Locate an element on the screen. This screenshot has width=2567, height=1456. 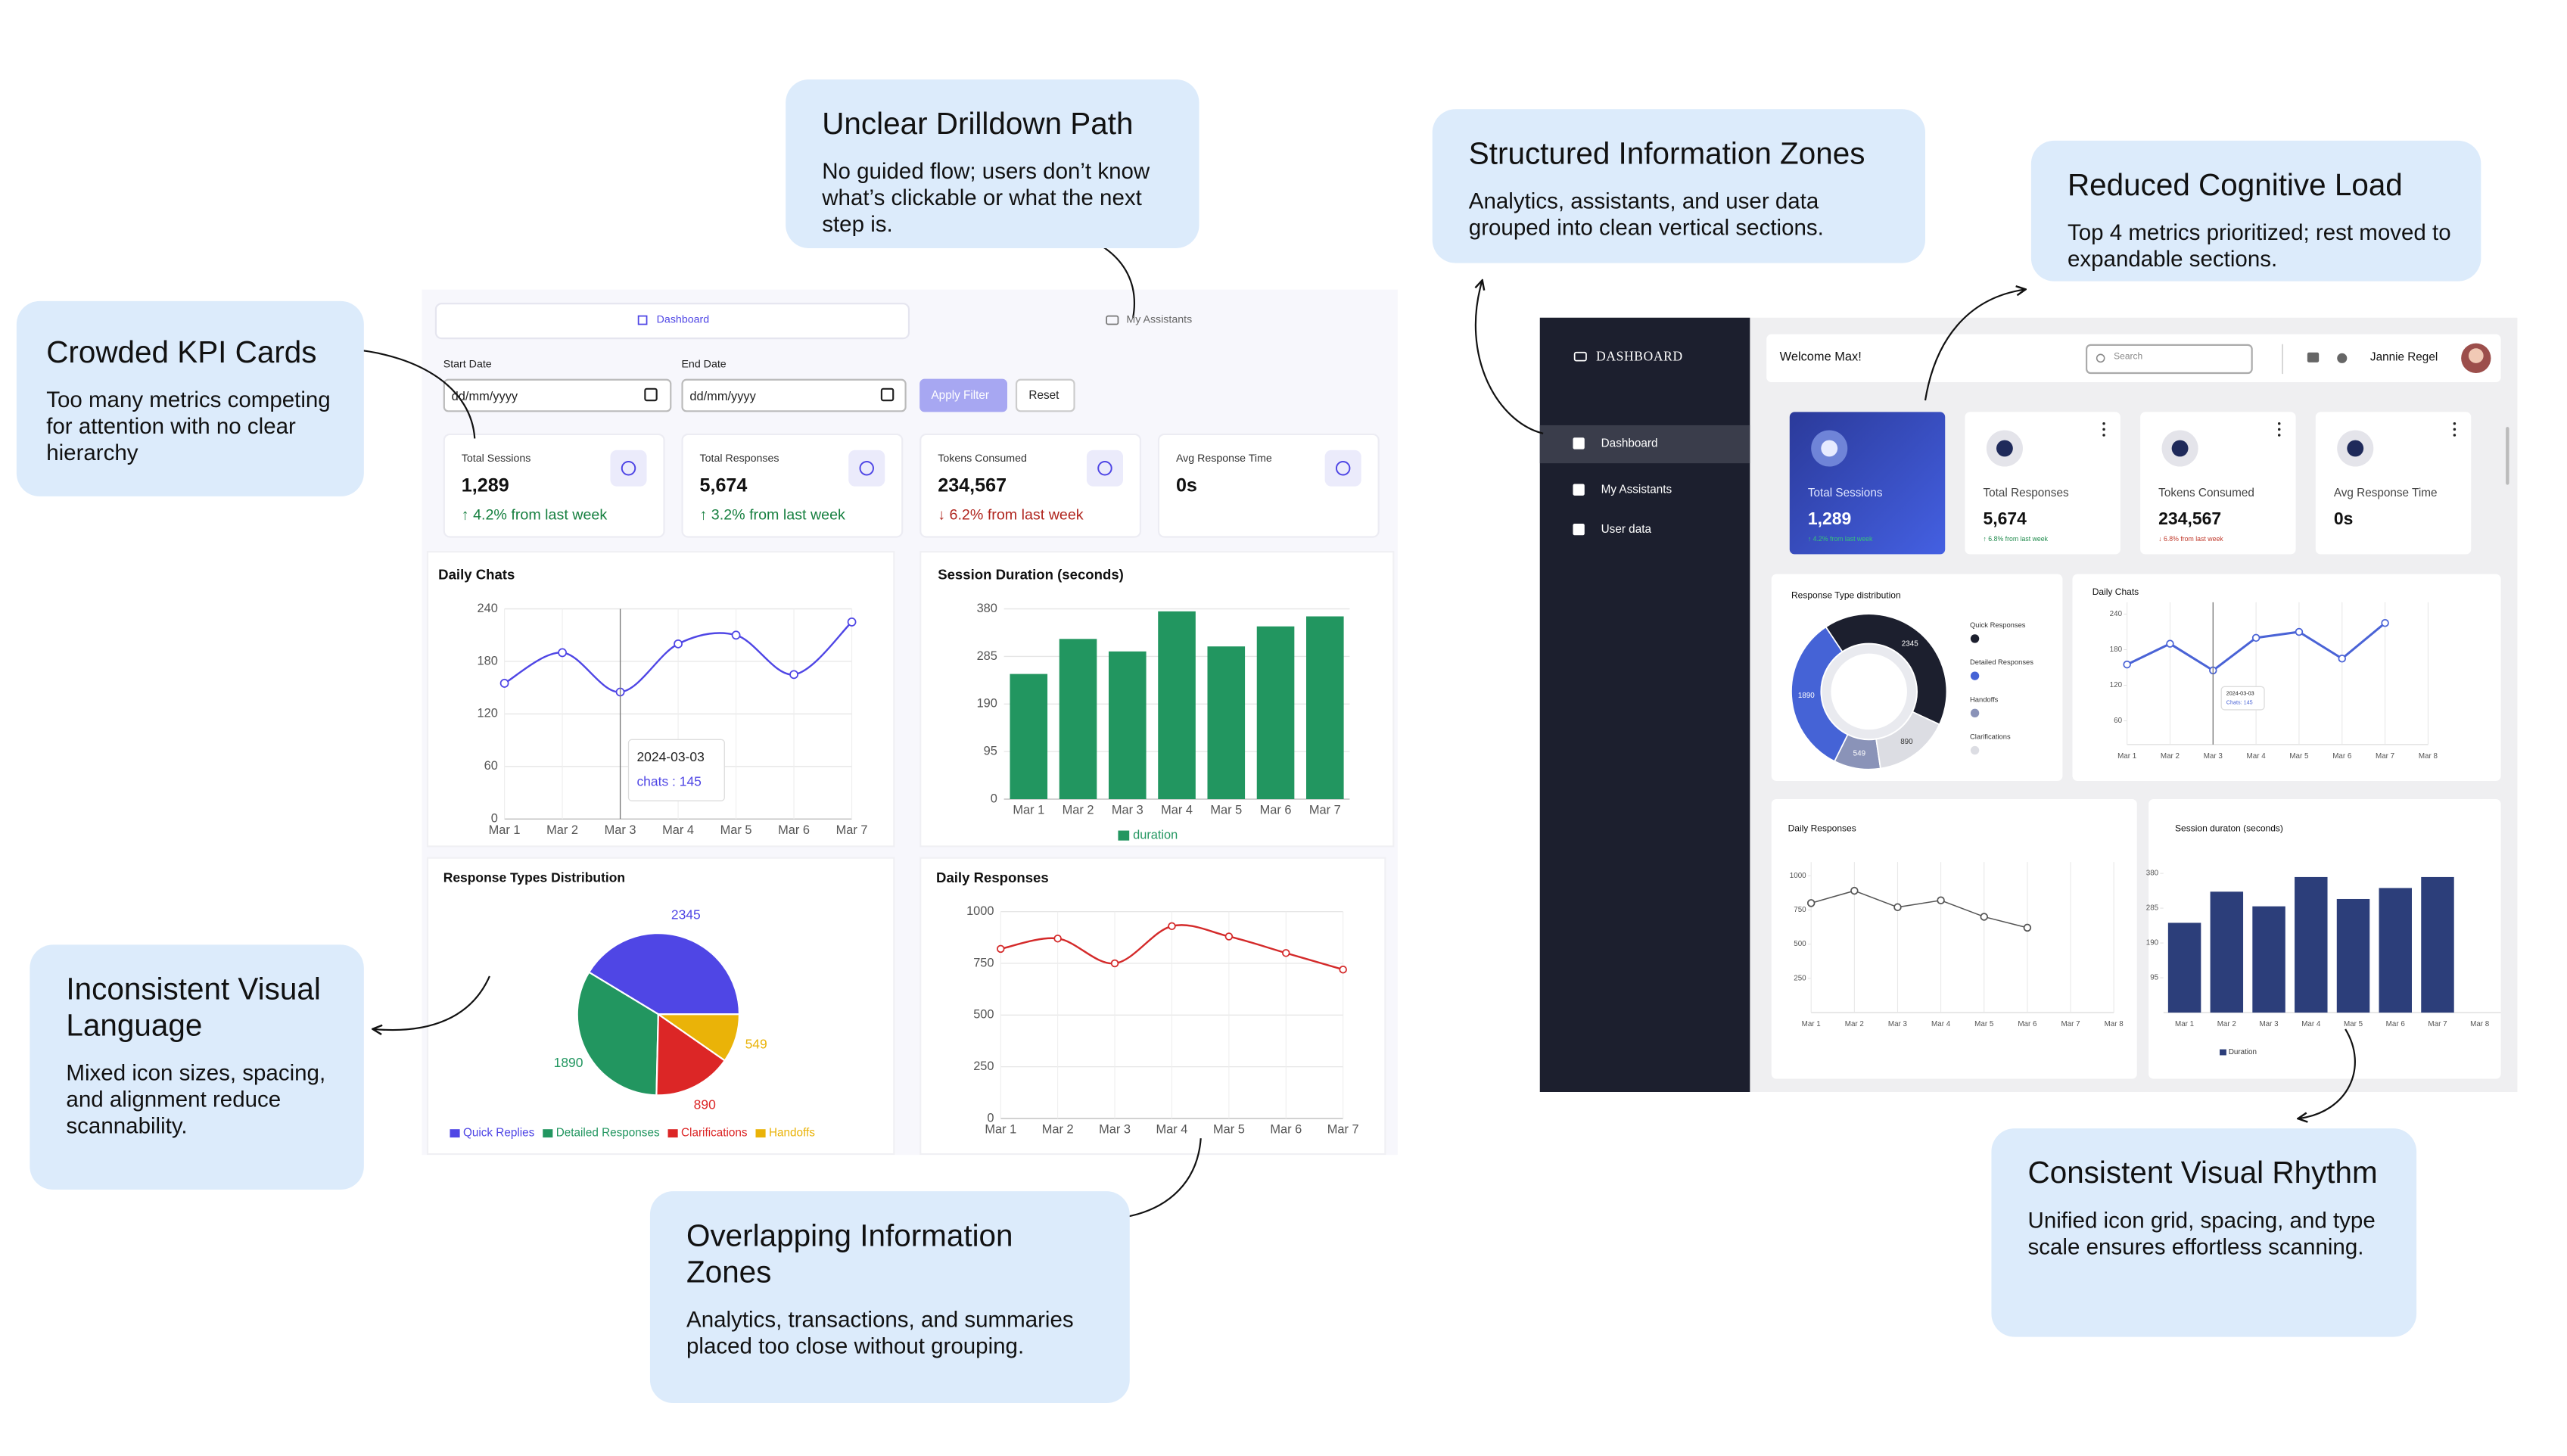
legend-label: duration is located at coordinates (1155, 835).